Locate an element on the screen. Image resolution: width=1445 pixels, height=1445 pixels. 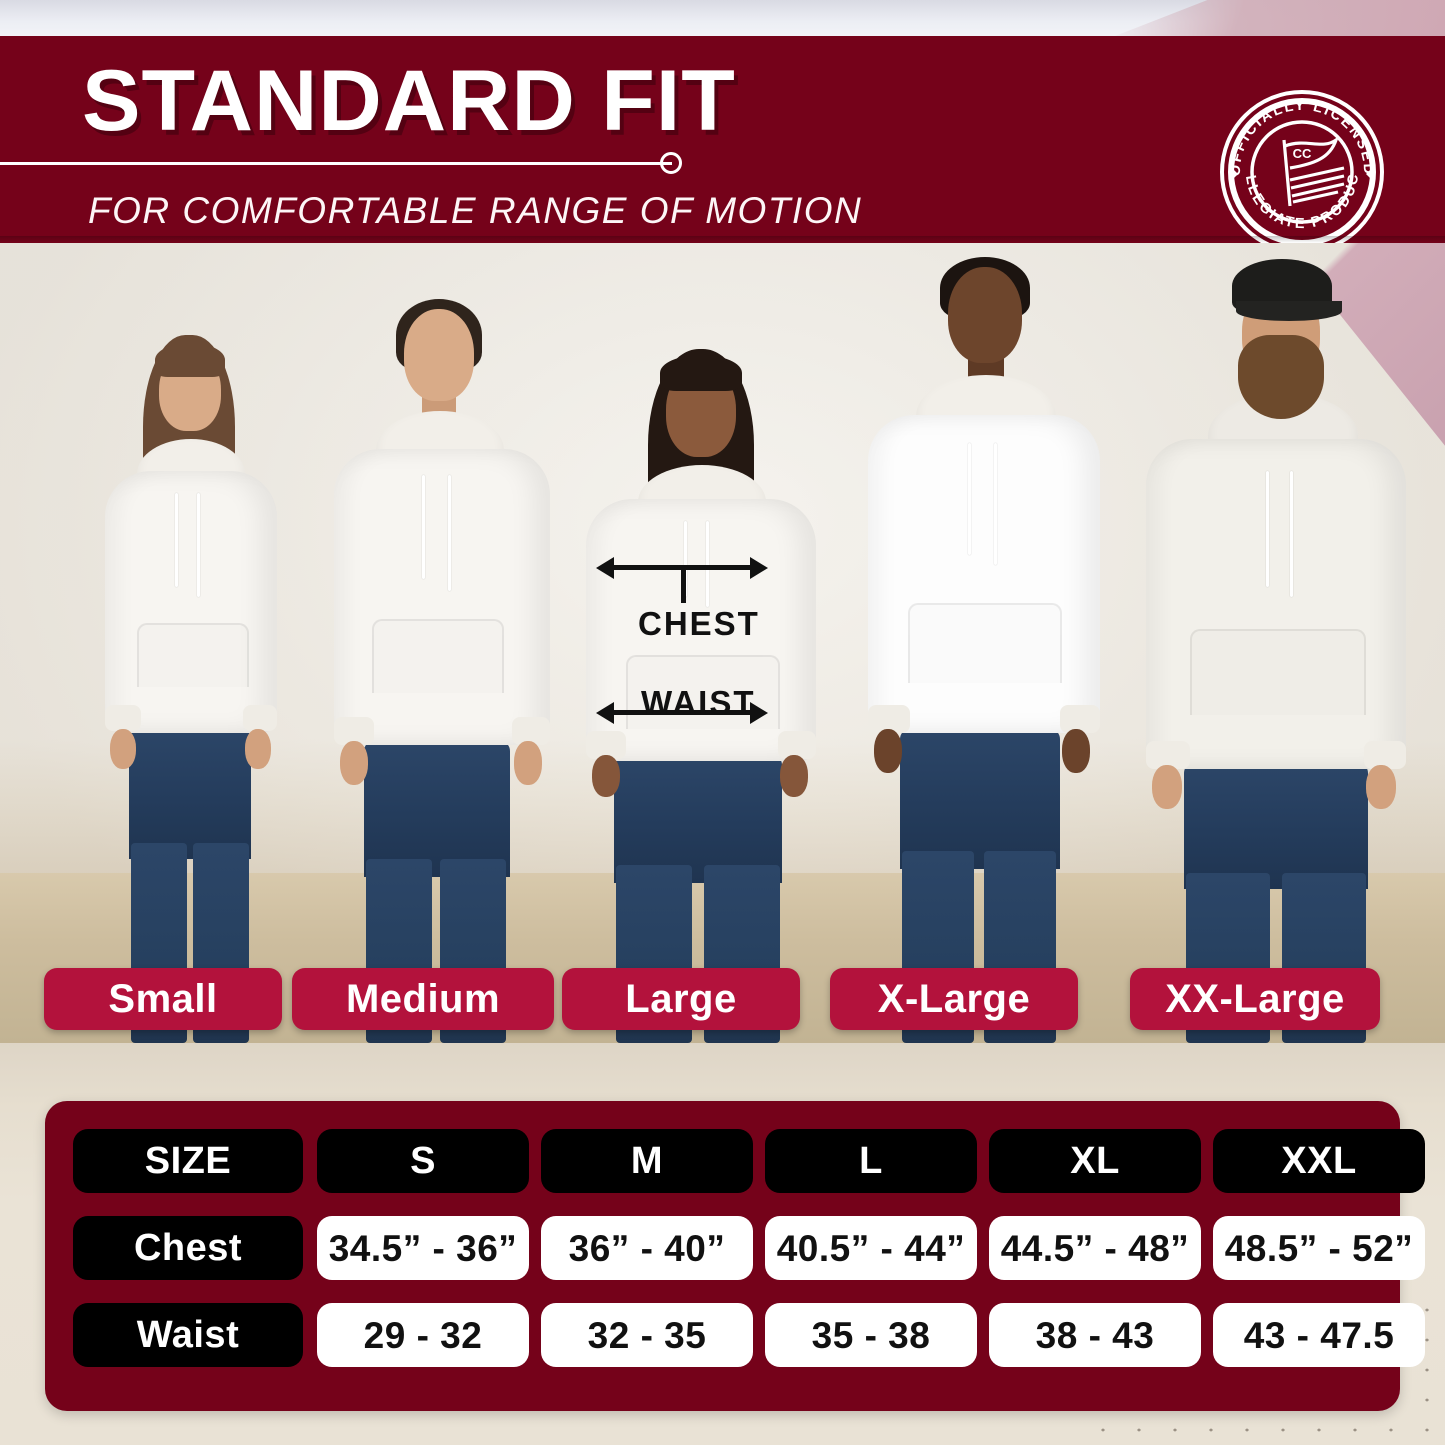
header-text: XXL is located at coordinates (1319, 1161).